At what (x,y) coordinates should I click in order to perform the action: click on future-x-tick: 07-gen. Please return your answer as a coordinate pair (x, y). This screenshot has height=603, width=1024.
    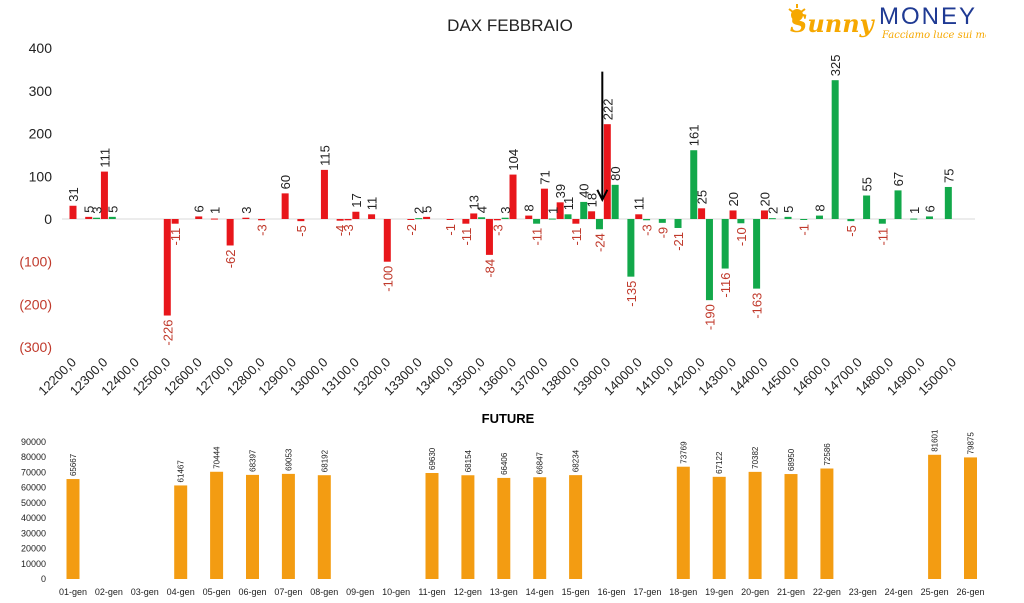
    Looking at the image, I should click on (288, 592).